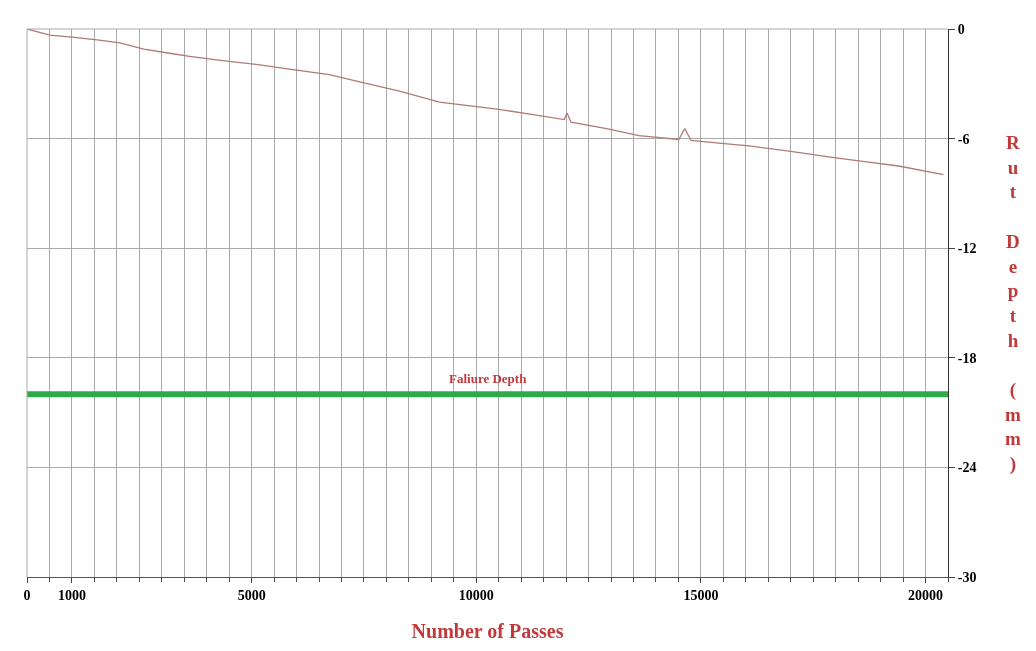 This screenshot has width=1036, height=651. I want to click on x-tick-label: 5000, so click(251, 595).